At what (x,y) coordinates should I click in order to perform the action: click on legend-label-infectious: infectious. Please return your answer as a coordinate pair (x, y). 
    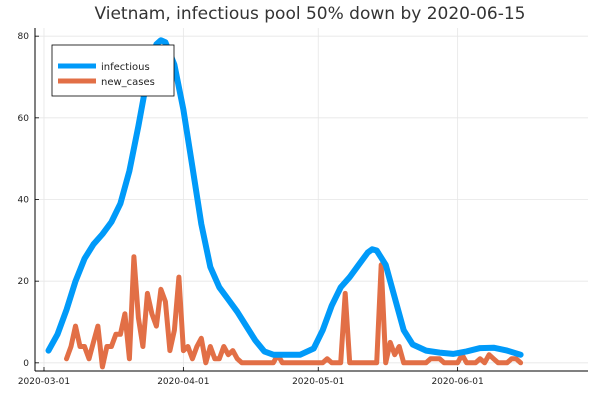
    Looking at the image, I should click on (125, 67).